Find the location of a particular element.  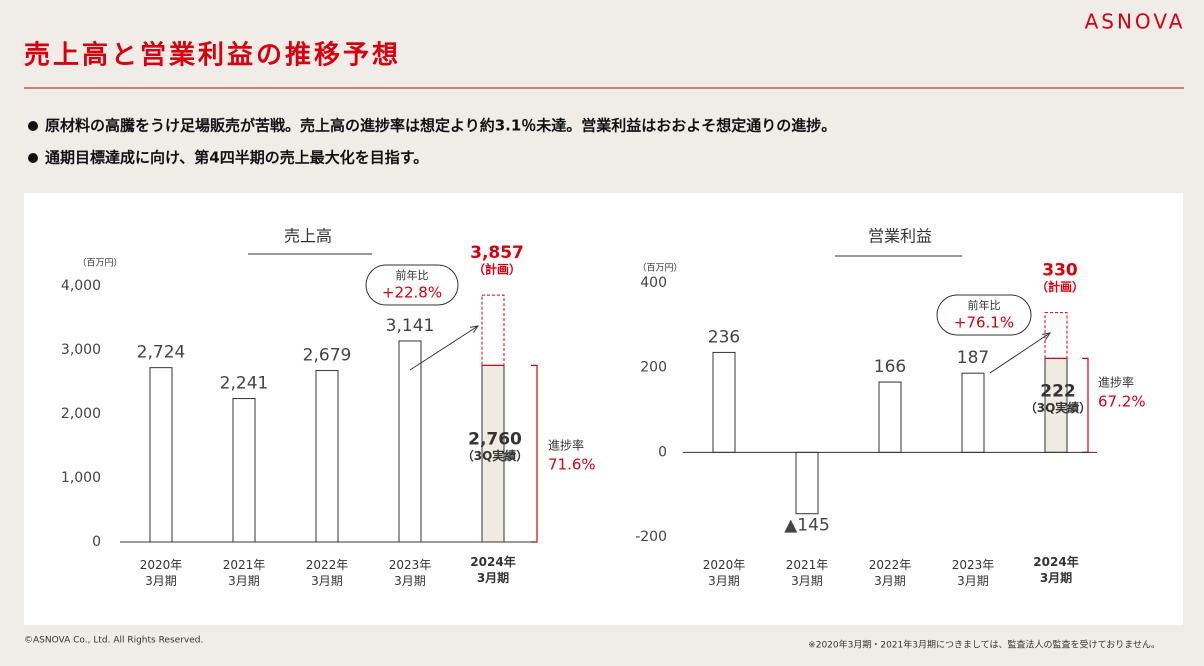

chart-title: 売上高 is located at coordinates (308, 236).